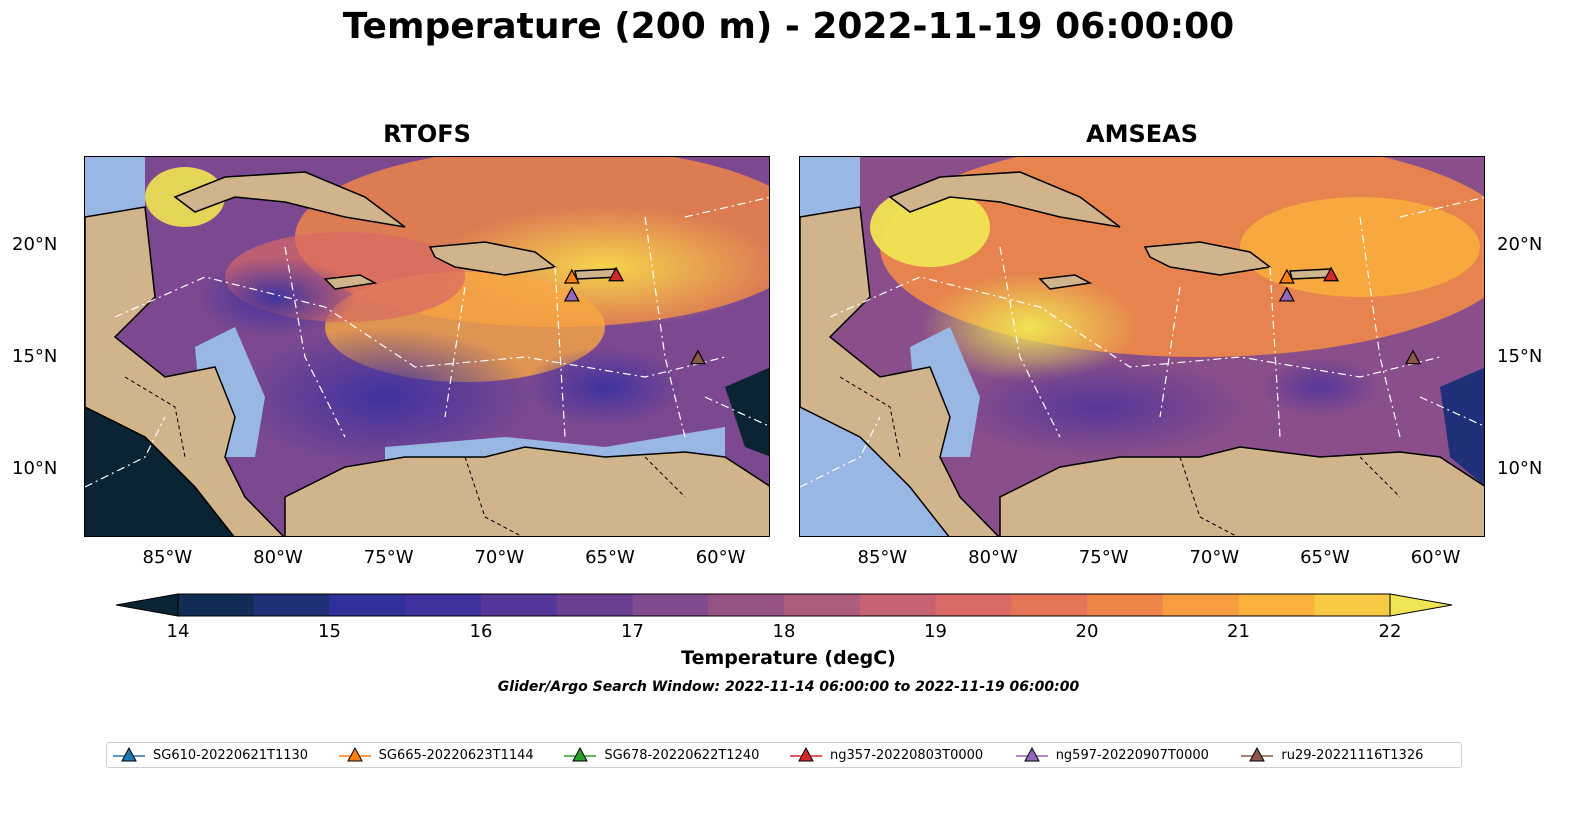 Image resolution: width=1577 pixels, height=827 pixels. Describe the element at coordinates (935, 631) in the screenshot. I see `colorbar-tick-label: 19` at that location.